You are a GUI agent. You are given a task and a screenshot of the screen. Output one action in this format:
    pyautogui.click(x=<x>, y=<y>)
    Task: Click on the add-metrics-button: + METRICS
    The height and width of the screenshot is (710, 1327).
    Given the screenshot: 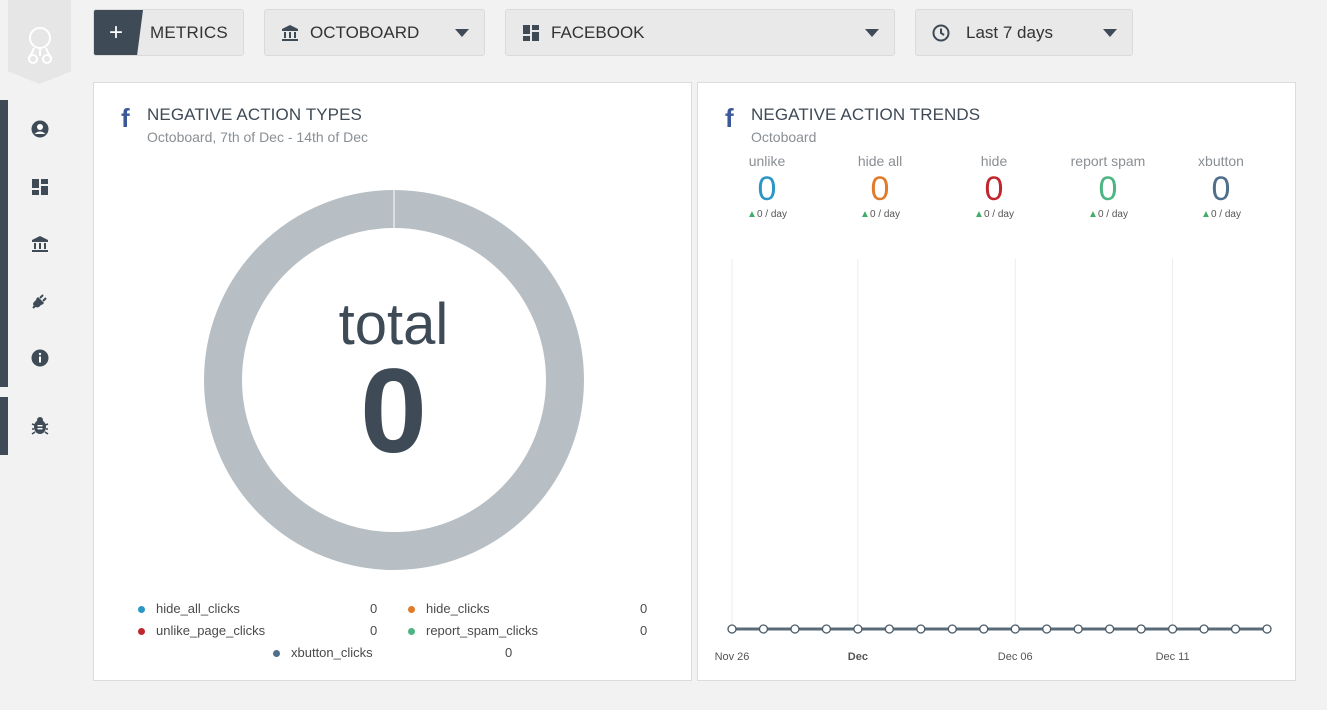 What is the action you would take?
    pyautogui.click(x=168, y=32)
    